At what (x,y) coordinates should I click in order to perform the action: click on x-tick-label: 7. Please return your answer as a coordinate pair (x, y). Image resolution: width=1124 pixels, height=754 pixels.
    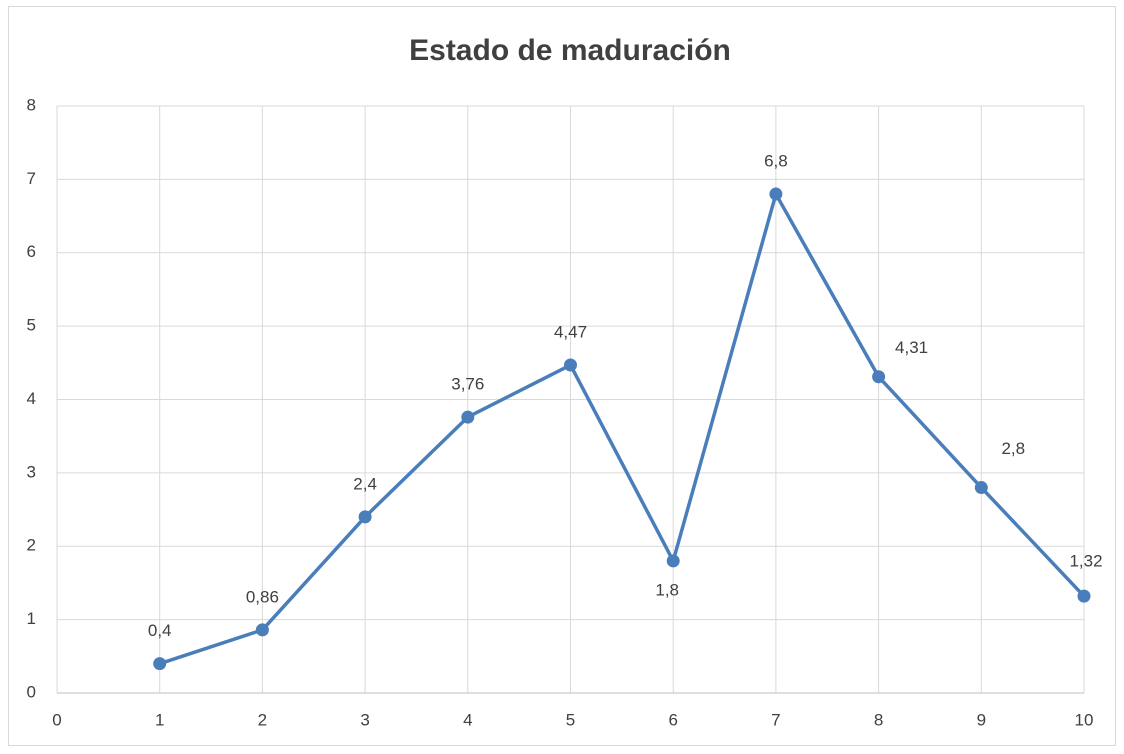
    Looking at the image, I should click on (775, 719).